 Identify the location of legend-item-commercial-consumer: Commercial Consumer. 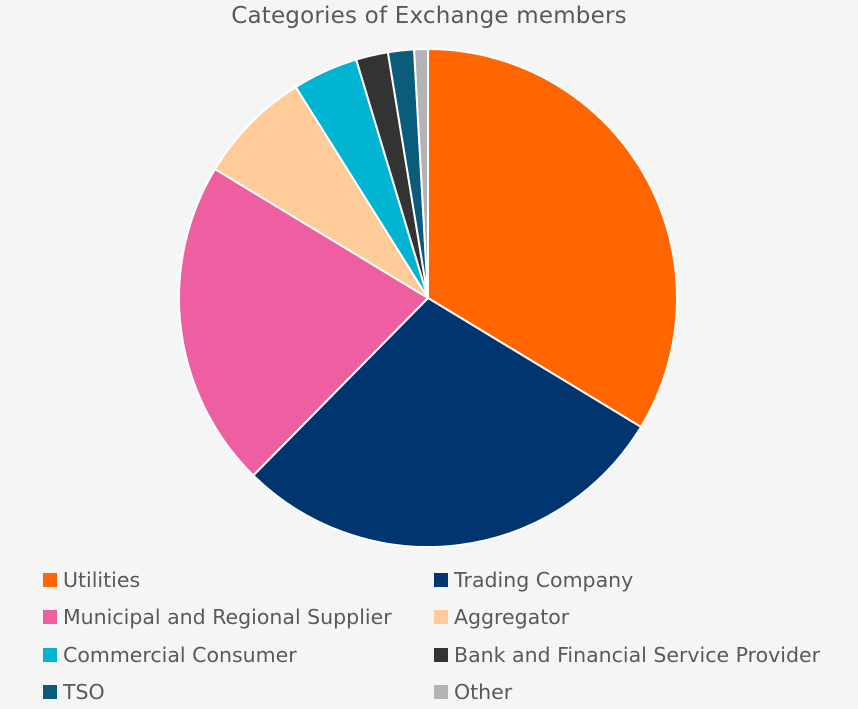
(170, 655).